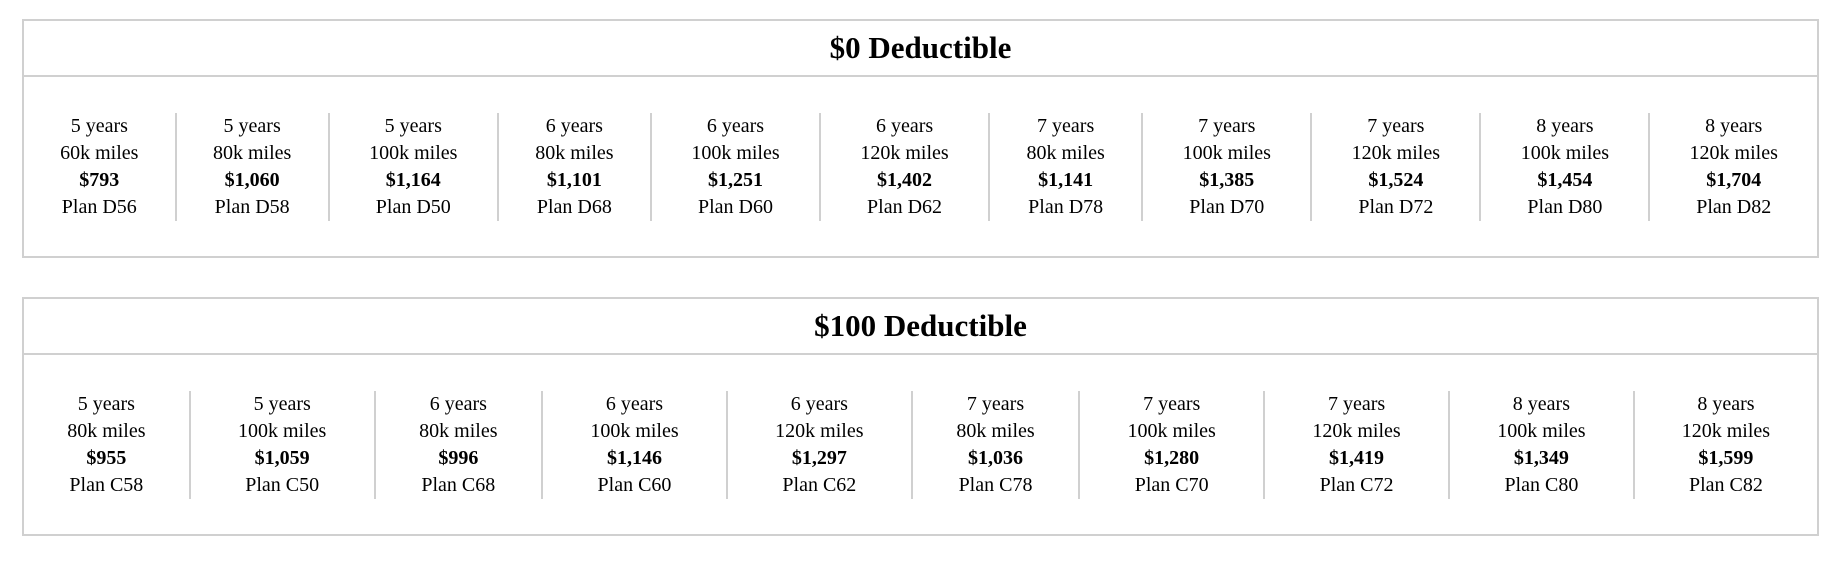  What do you see at coordinates (251, 167) in the screenshot?
I see `plan-cell: 5 years 80k miles $1,060 Plan D58` at bounding box center [251, 167].